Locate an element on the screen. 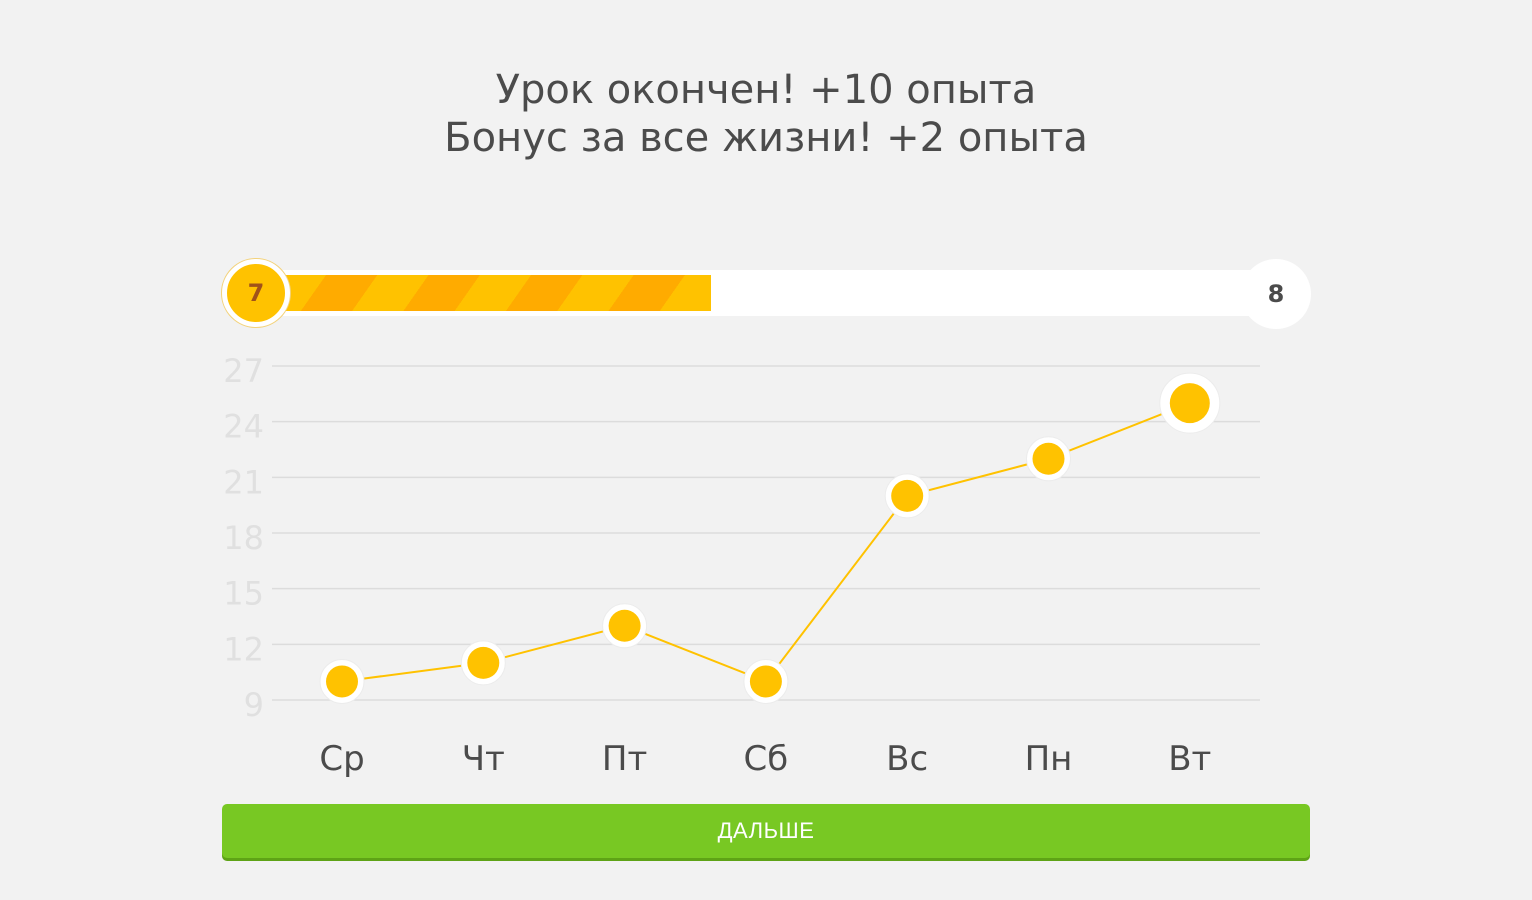 The width and height of the screenshot is (1532, 900). continue-button: ДАЛЬШЕ is located at coordinates (766, 831).